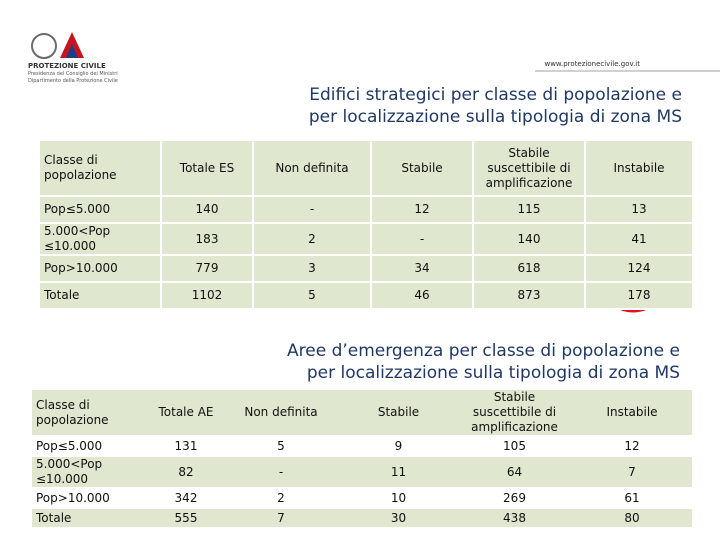  I want to click on url: www.protezionecivile.gov.it, so click(592, 64).